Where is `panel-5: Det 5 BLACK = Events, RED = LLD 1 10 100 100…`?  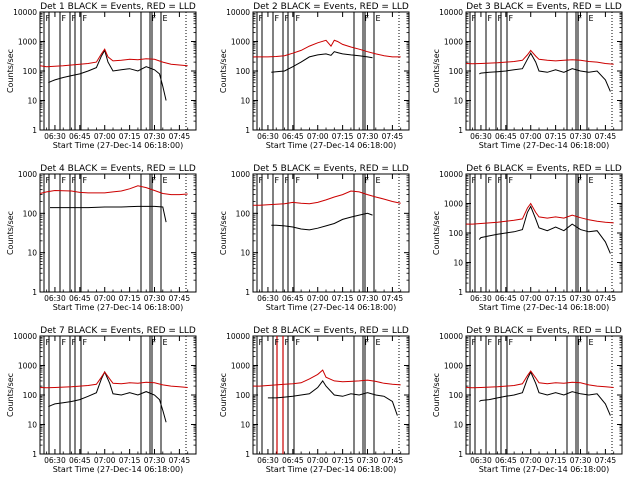 panel-5: Det 5 BLACK = Events, RED = LLD 1 10 100 100… is located at coordinates (314, 238).